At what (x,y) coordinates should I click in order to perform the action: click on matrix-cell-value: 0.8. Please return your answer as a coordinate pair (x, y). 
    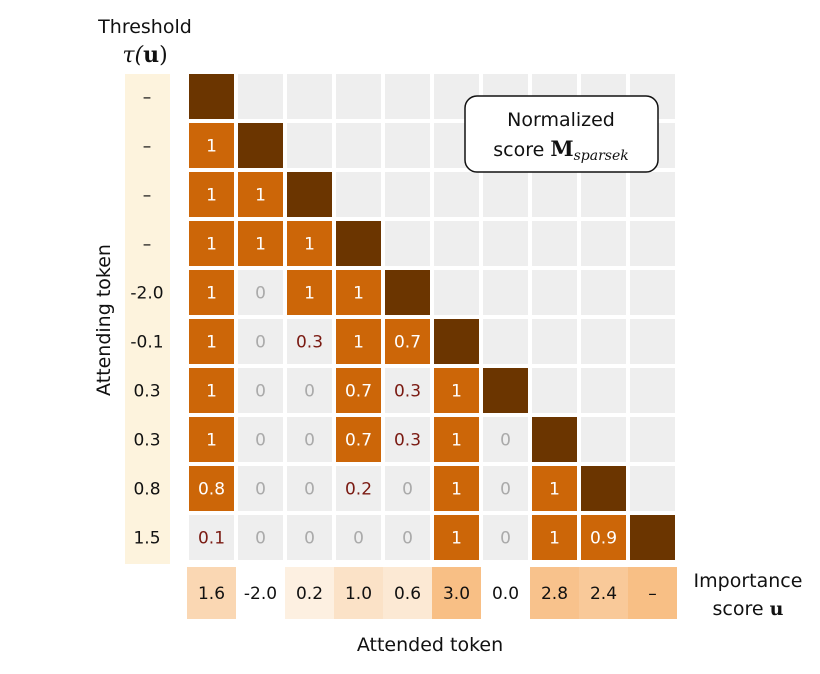
    Looking at the image, I should click on (211, 490).